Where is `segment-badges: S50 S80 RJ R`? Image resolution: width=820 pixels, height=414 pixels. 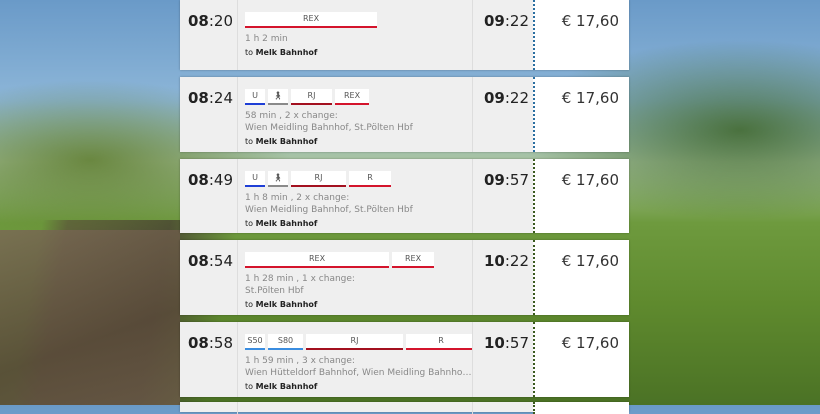 segment-badges: S50 S80 RJ R is located at coordinates (358, 342).